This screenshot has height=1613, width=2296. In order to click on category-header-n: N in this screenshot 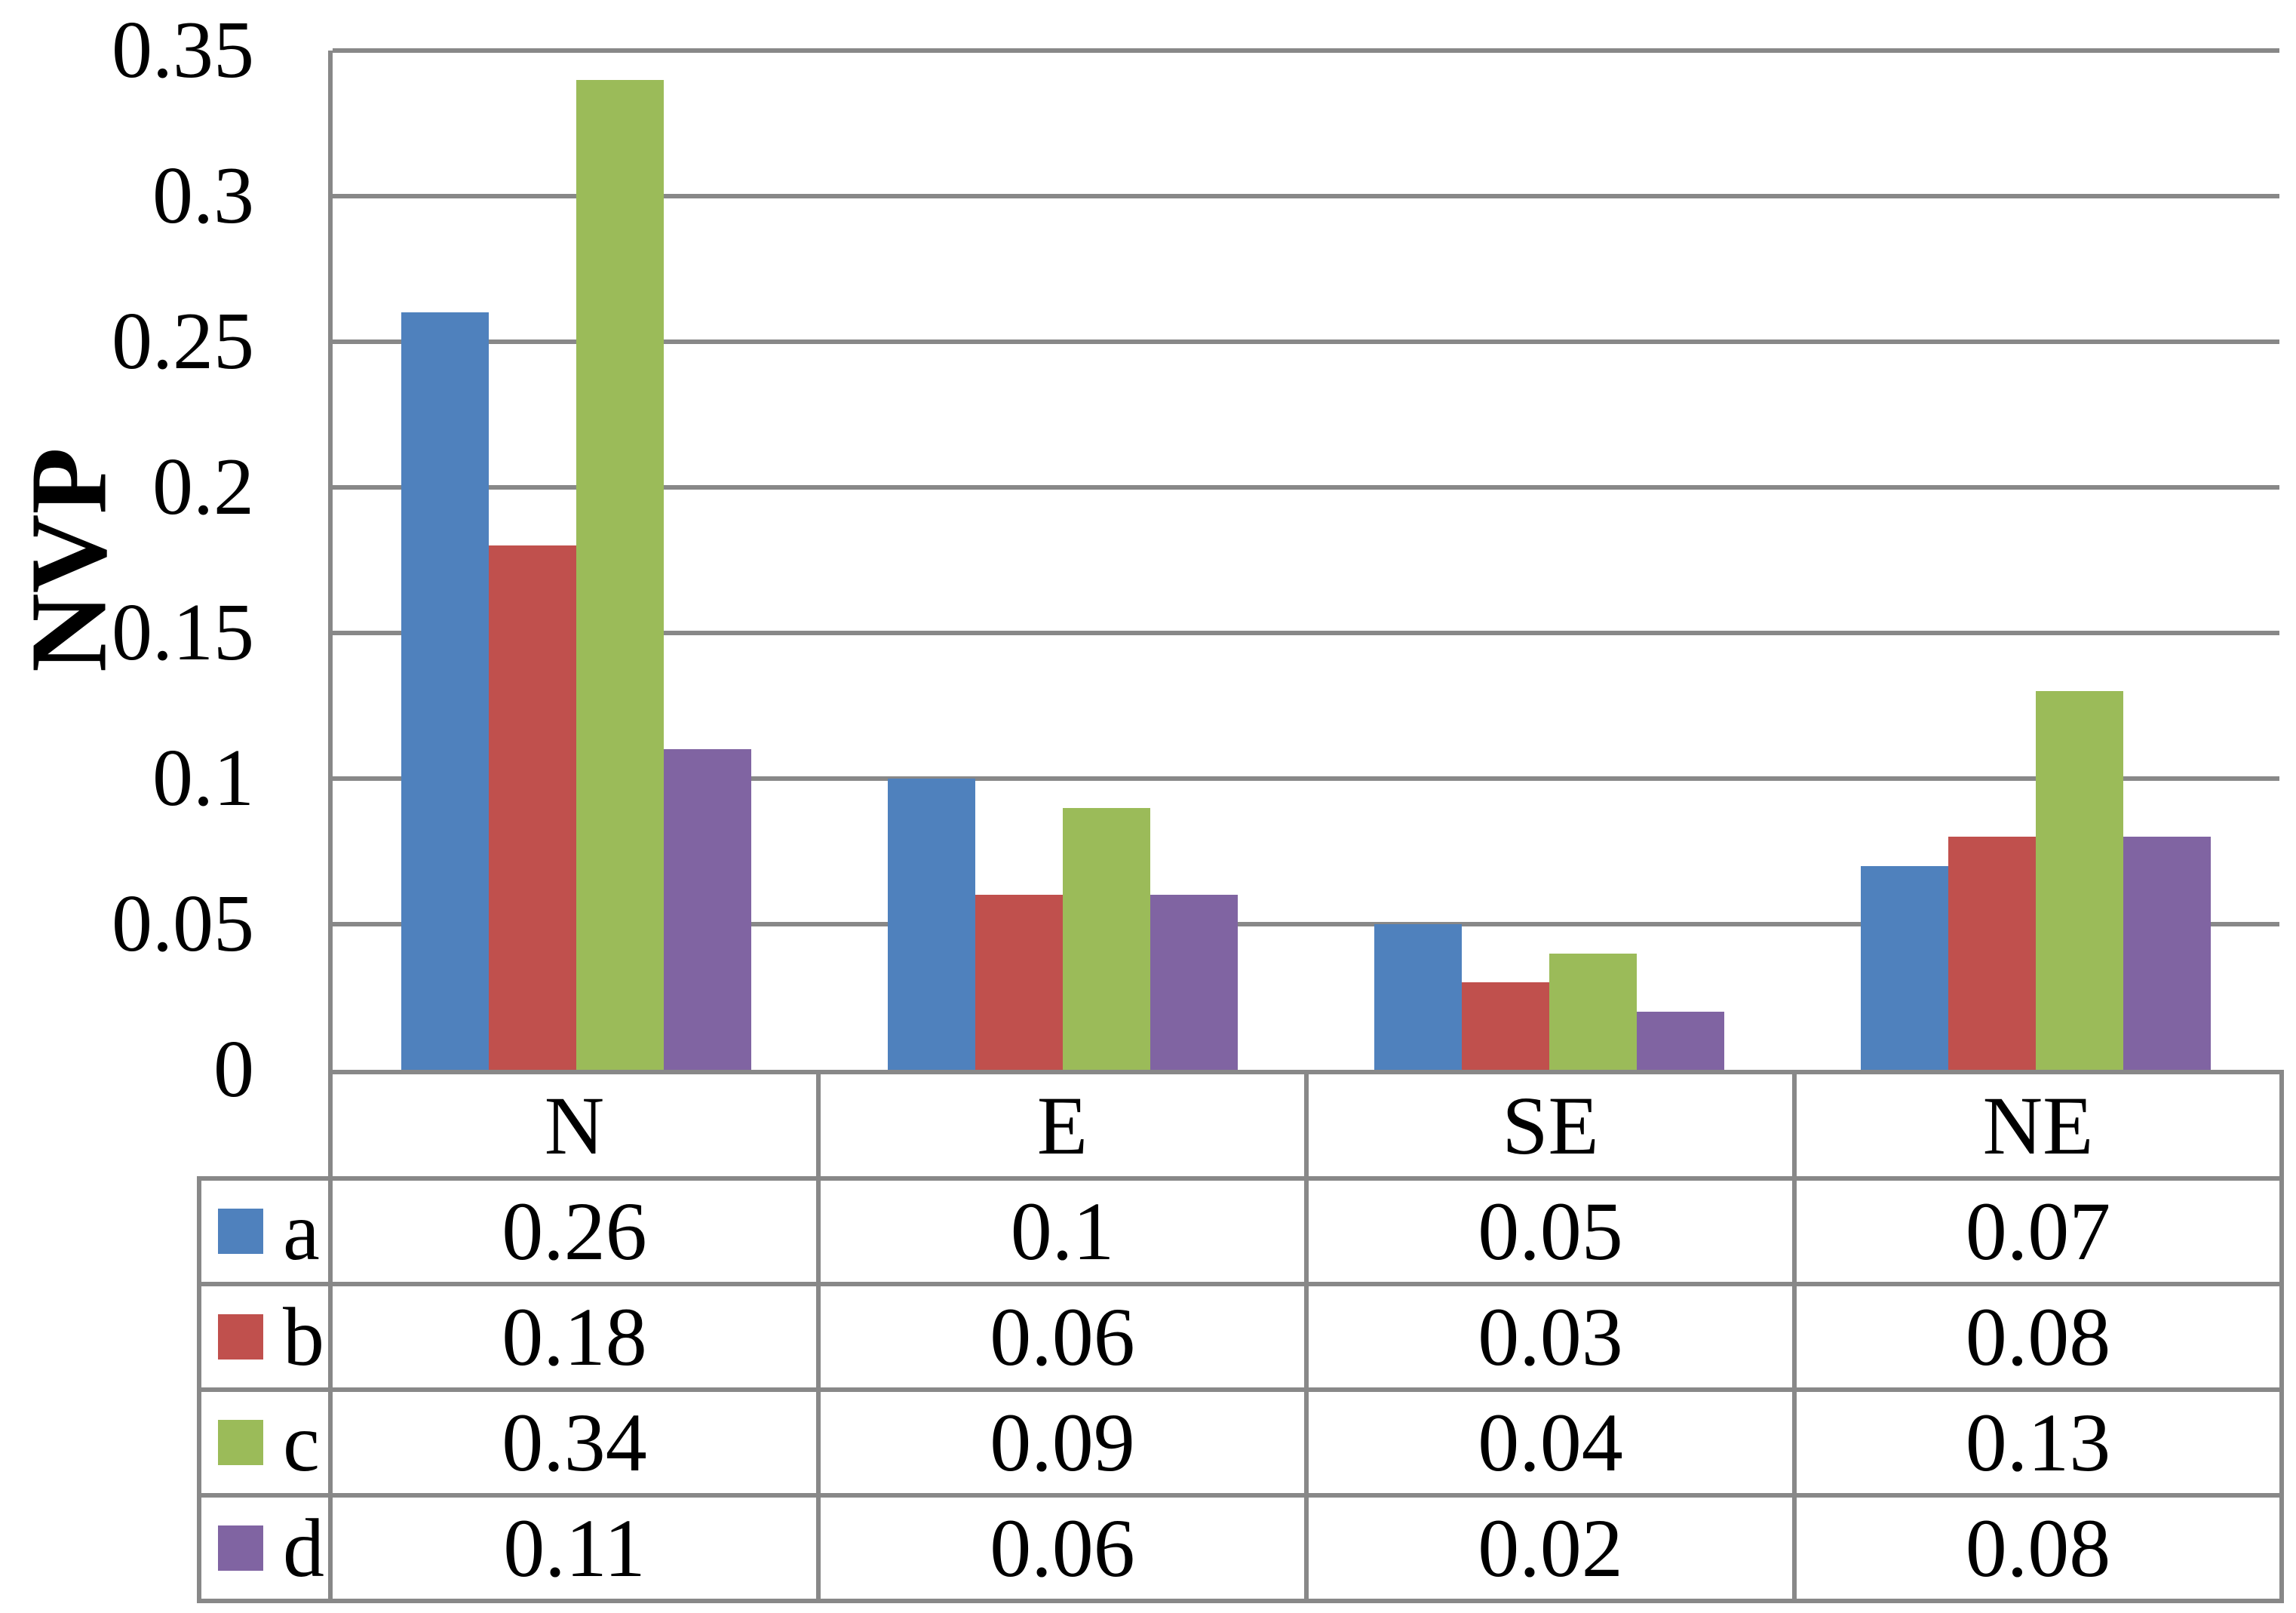, I will do `click(574, 1125)`.